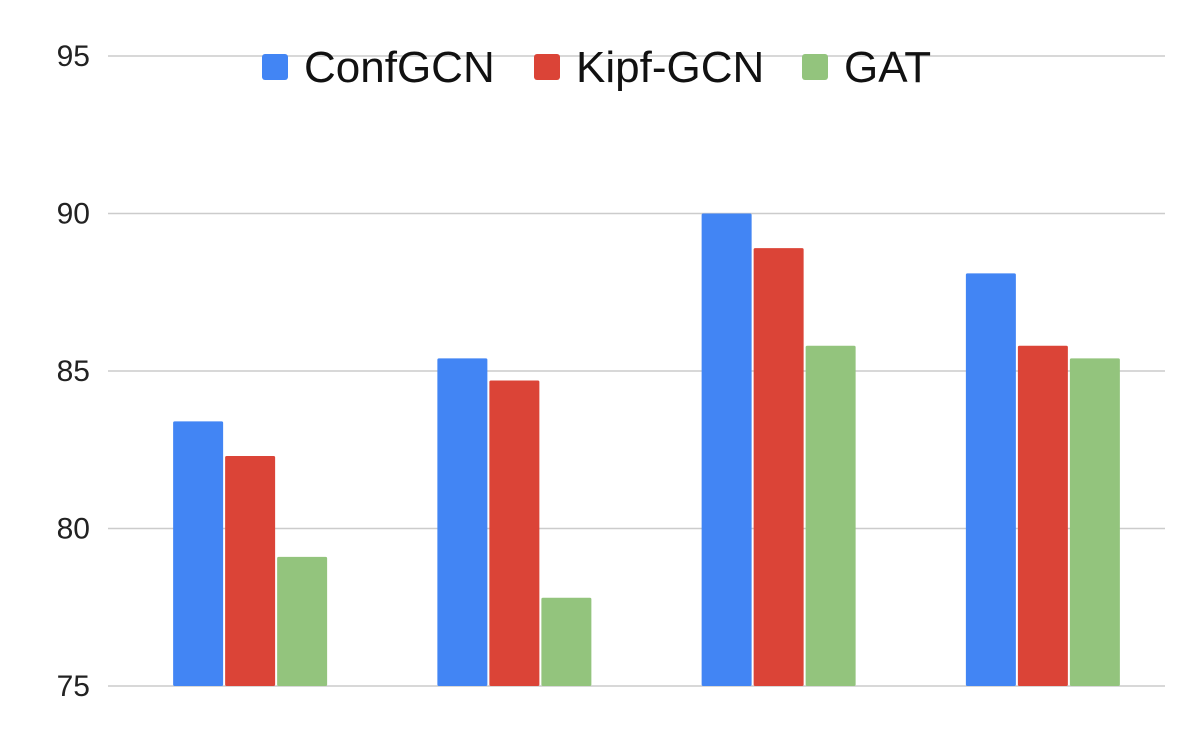 The width and height of the screenshot is (1200, 742). I want to click on y-tick-label: 85, so click(73, 371).